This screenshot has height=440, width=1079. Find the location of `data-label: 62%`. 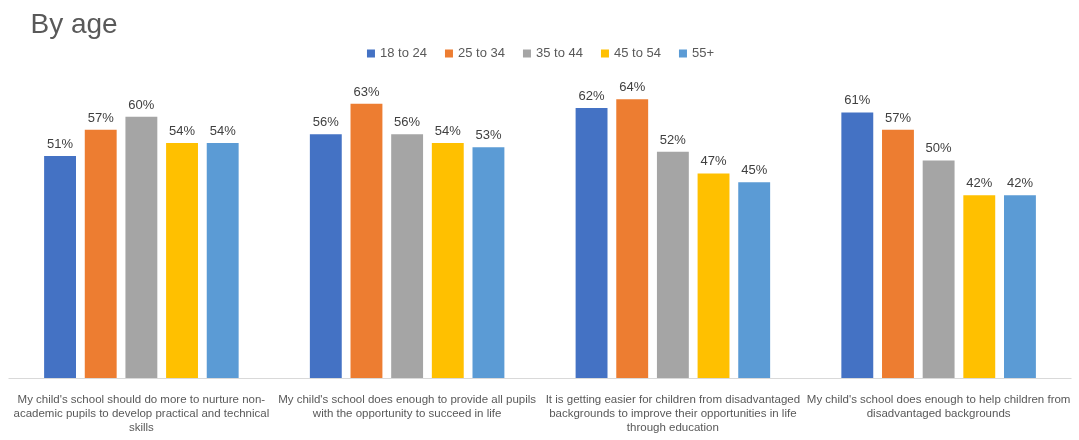

data-label: 62% is located at coordinates (592, 96).